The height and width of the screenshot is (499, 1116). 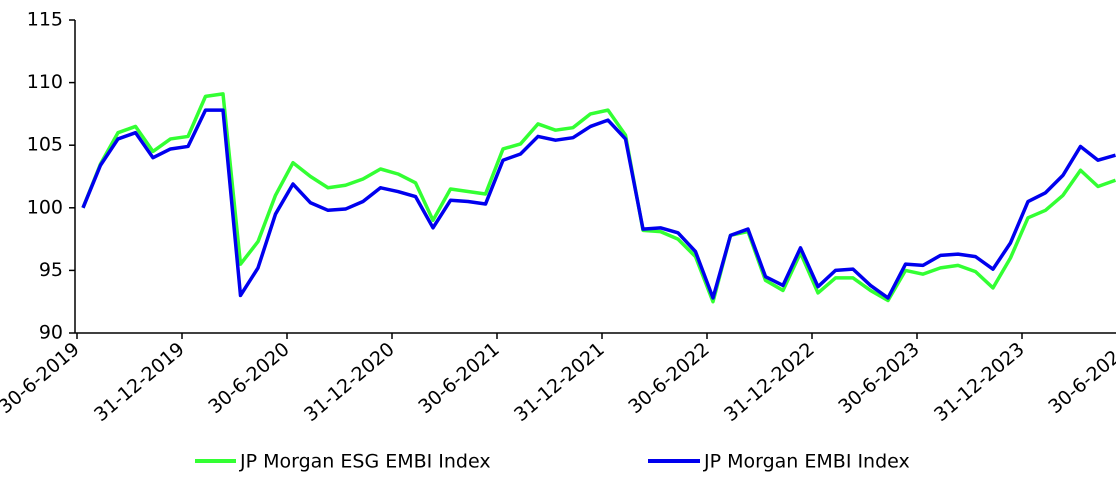 I want to click on y-tick-label: 95, so click(x=51, y=270).